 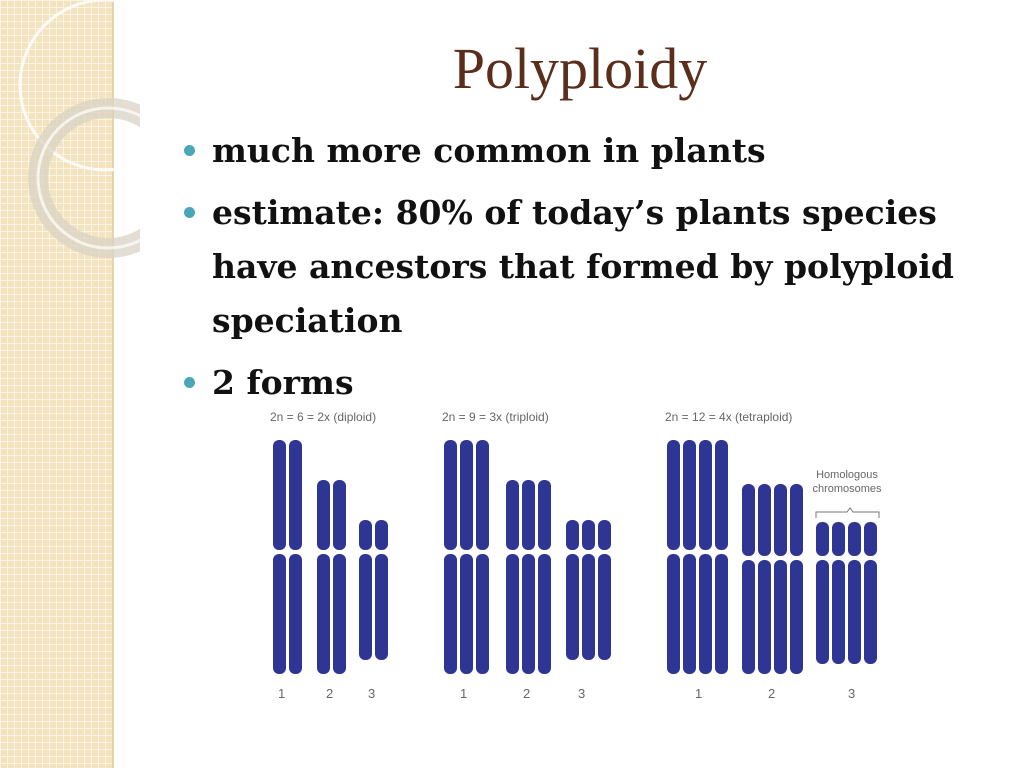 I want to click on homologous-chromosomes-label: Homologous chromosomes, so click(x=847, y=482).